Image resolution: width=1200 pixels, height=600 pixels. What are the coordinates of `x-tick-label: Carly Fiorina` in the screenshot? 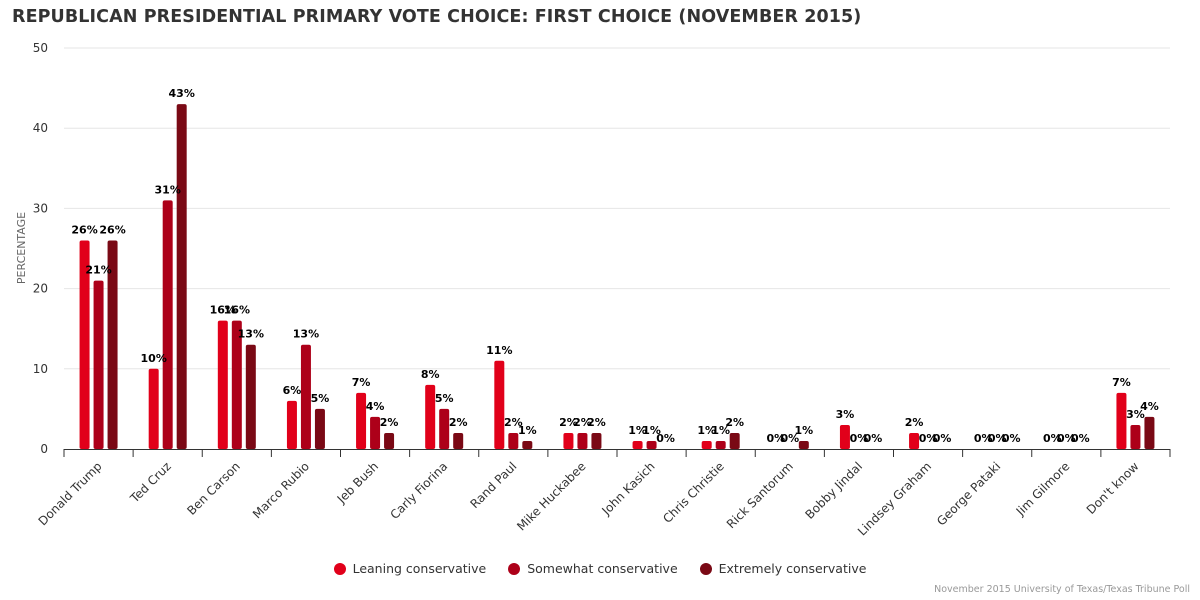 It's located at (418, 490).